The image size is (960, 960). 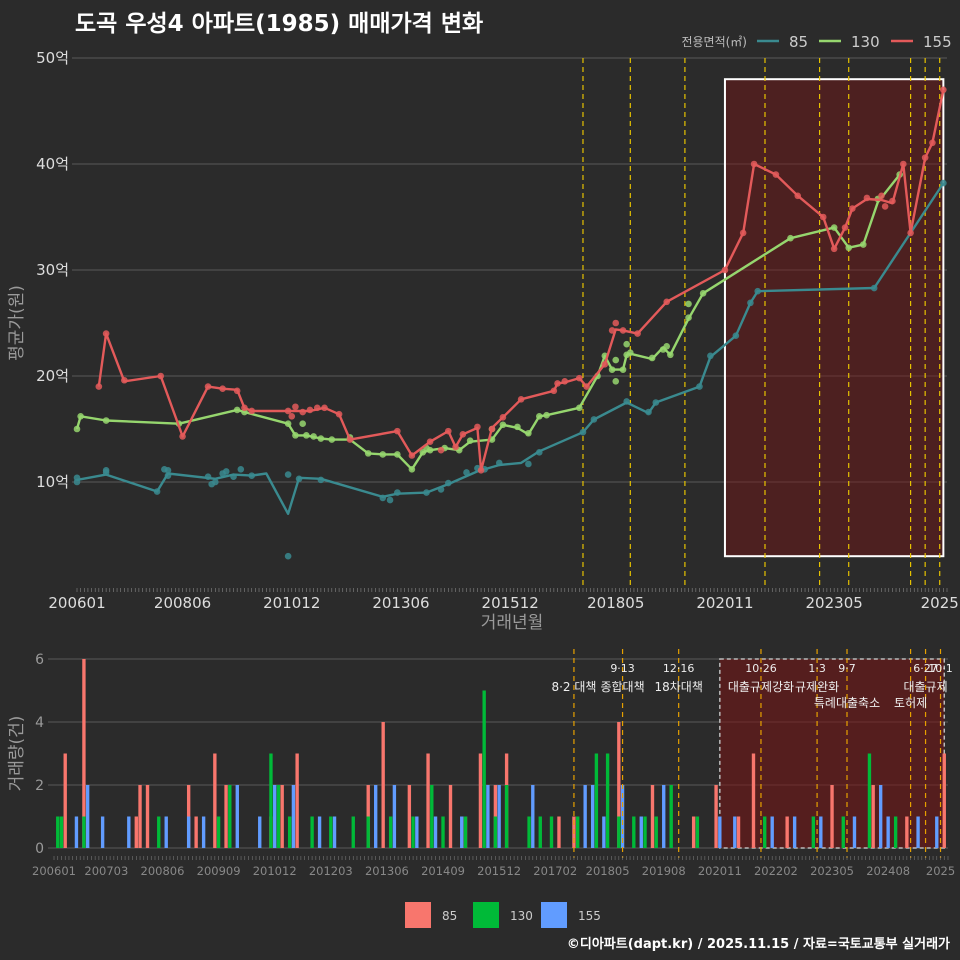 I want to click on policy-name-label: 토허제, so click(x=910, y=703).